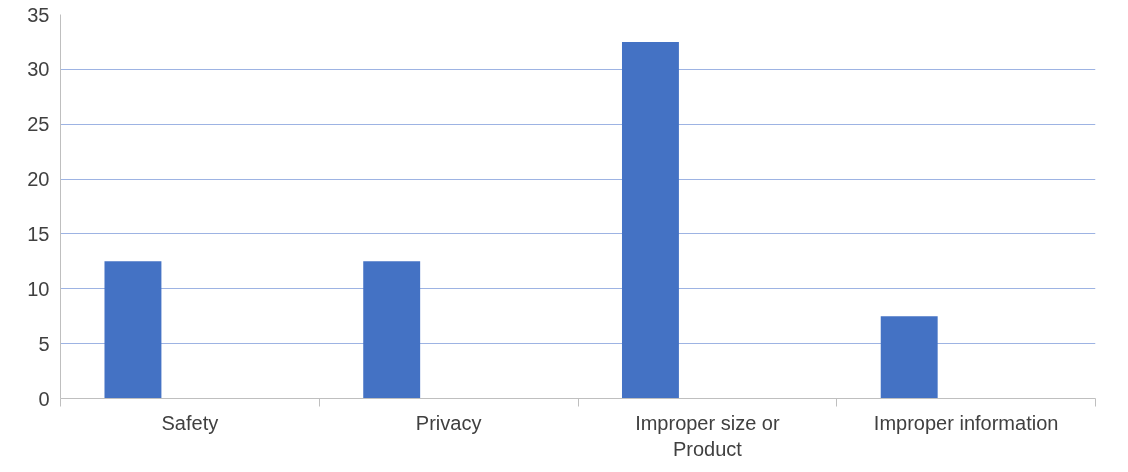 The height and width of the screenshot is (472, 1128). What do you see at coordinates (38, 179) in the screenshot?
I see `y-tick-label: 20` at bounding box center [38, 179].